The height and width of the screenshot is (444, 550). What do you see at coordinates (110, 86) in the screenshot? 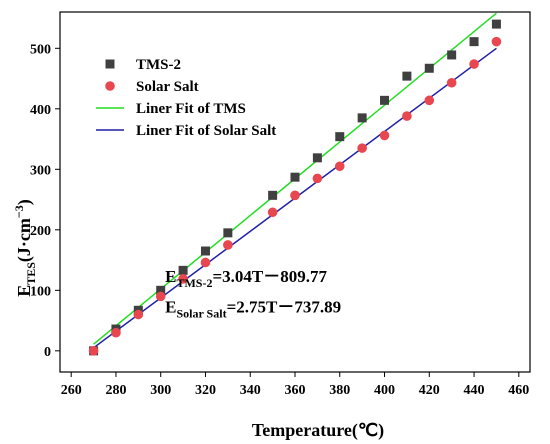
I see `legend-circle-symbol` at bounding box center [110, 86].